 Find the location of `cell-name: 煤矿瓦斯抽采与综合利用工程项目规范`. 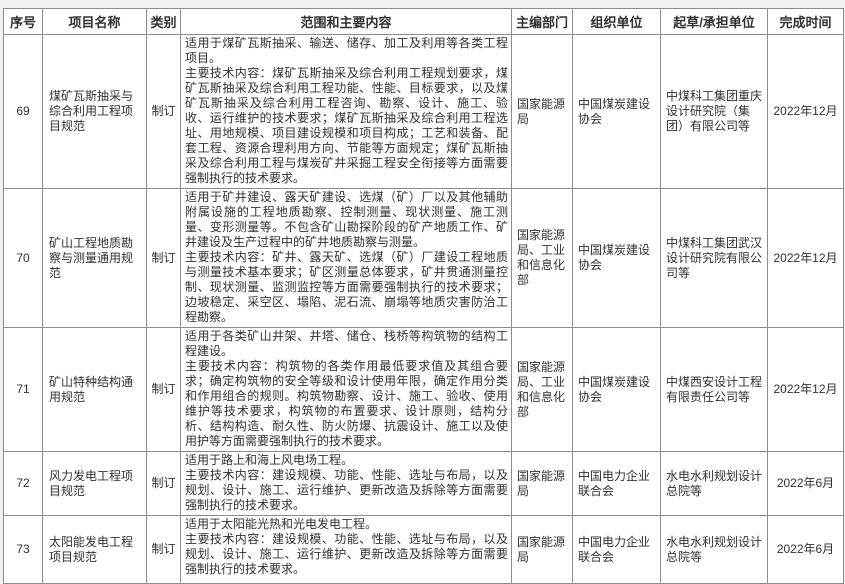

cell-name: 煤矿瓦斯抽采与综合利用工程项目规范 is located at coordinates (94, 111).